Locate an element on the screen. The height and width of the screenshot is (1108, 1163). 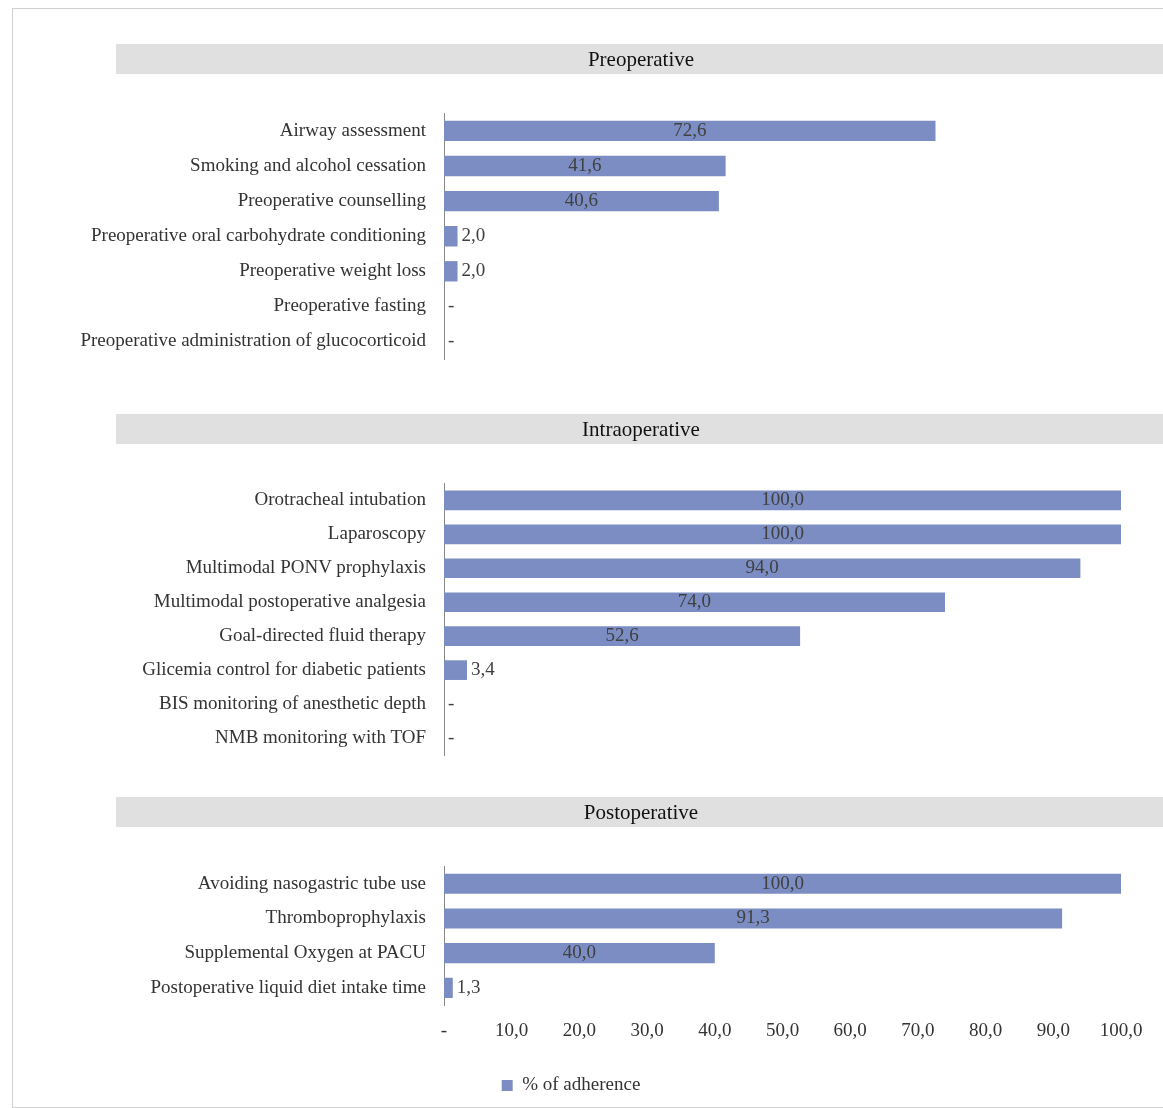
y-tick-label: Airway assessment is located at coordinates (353, 129).